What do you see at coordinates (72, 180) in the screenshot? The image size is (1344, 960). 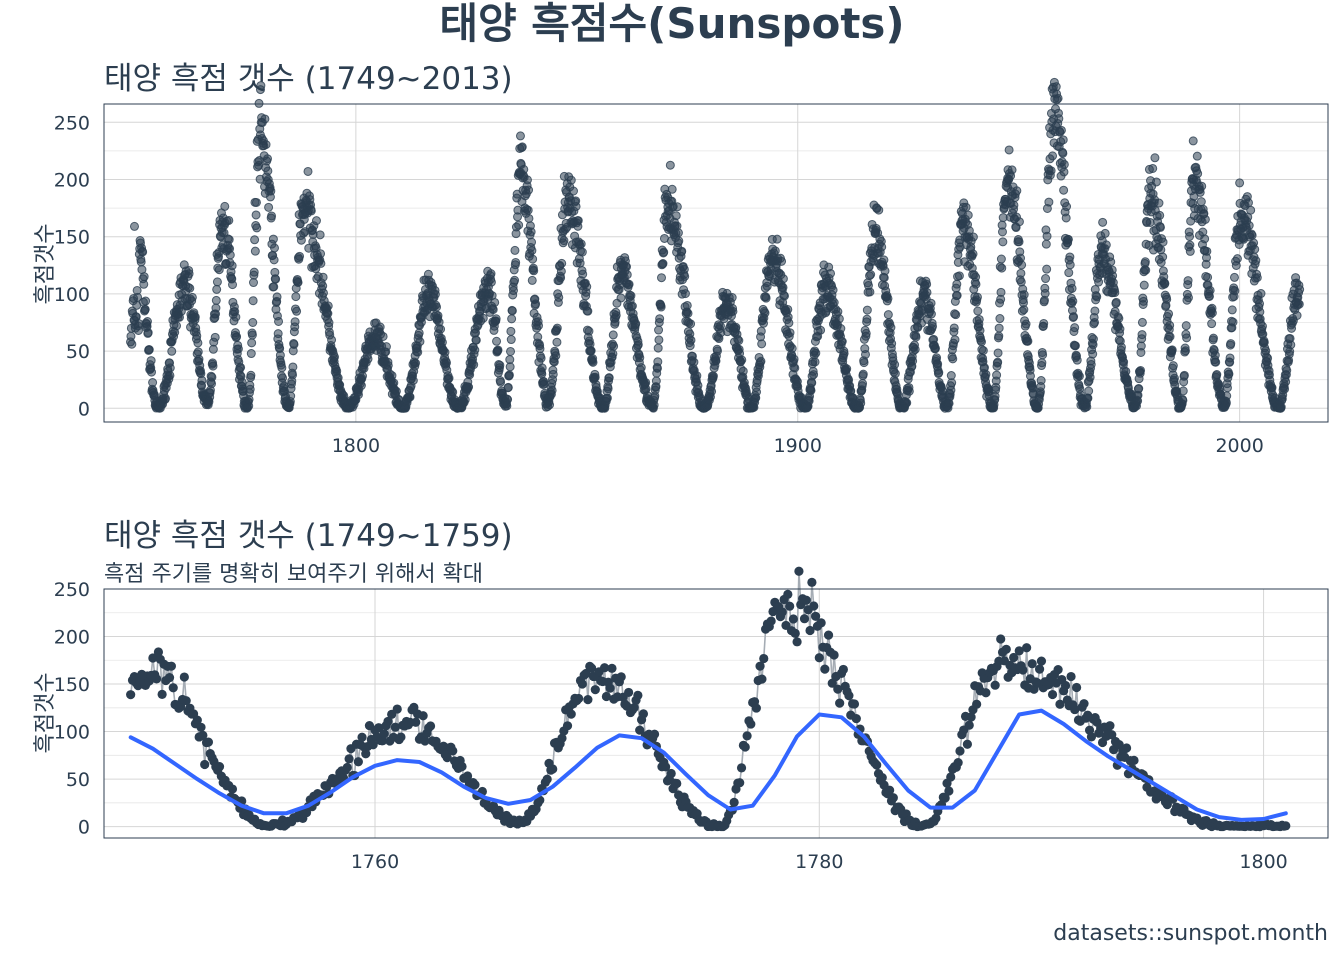 I see `panel1-y-tick-label: 200` at bounding box center [72, 180].